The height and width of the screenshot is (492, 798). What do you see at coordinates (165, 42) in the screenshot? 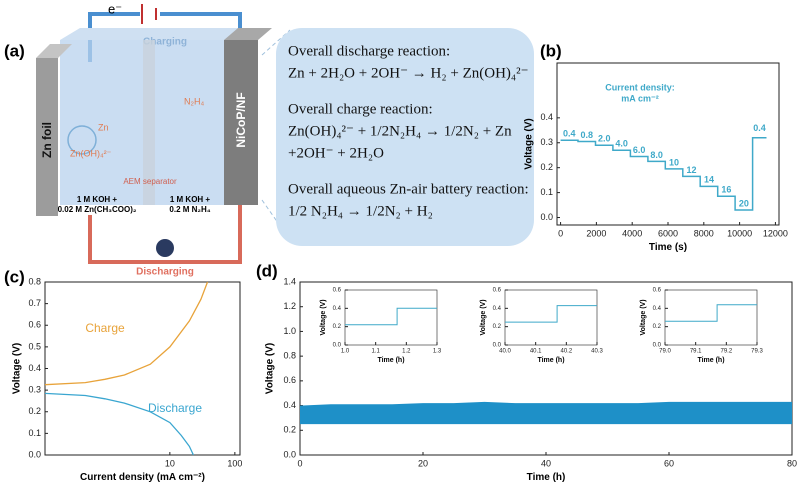
I see `charging: Charging` at bounding box center [165, 42].